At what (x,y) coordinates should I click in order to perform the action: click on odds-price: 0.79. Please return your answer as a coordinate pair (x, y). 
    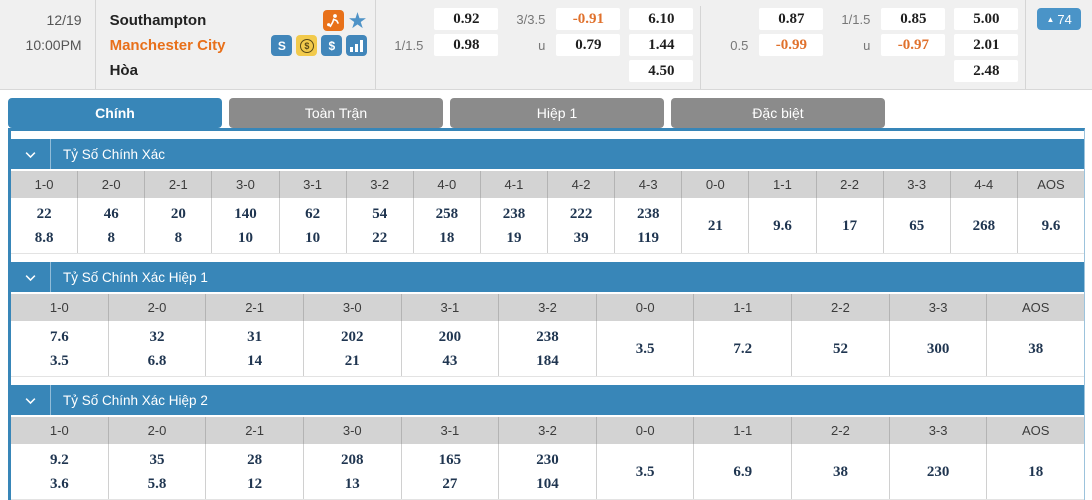
    Looking at the image, I should click on (588, 45).